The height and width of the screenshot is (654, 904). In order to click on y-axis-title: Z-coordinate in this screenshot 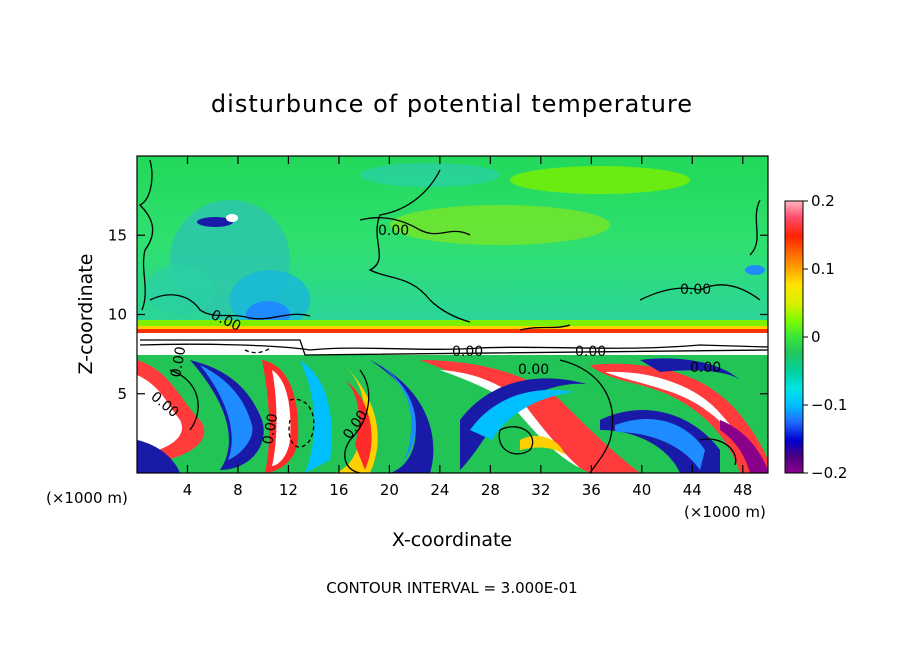, I will do `click(86, 314)`.